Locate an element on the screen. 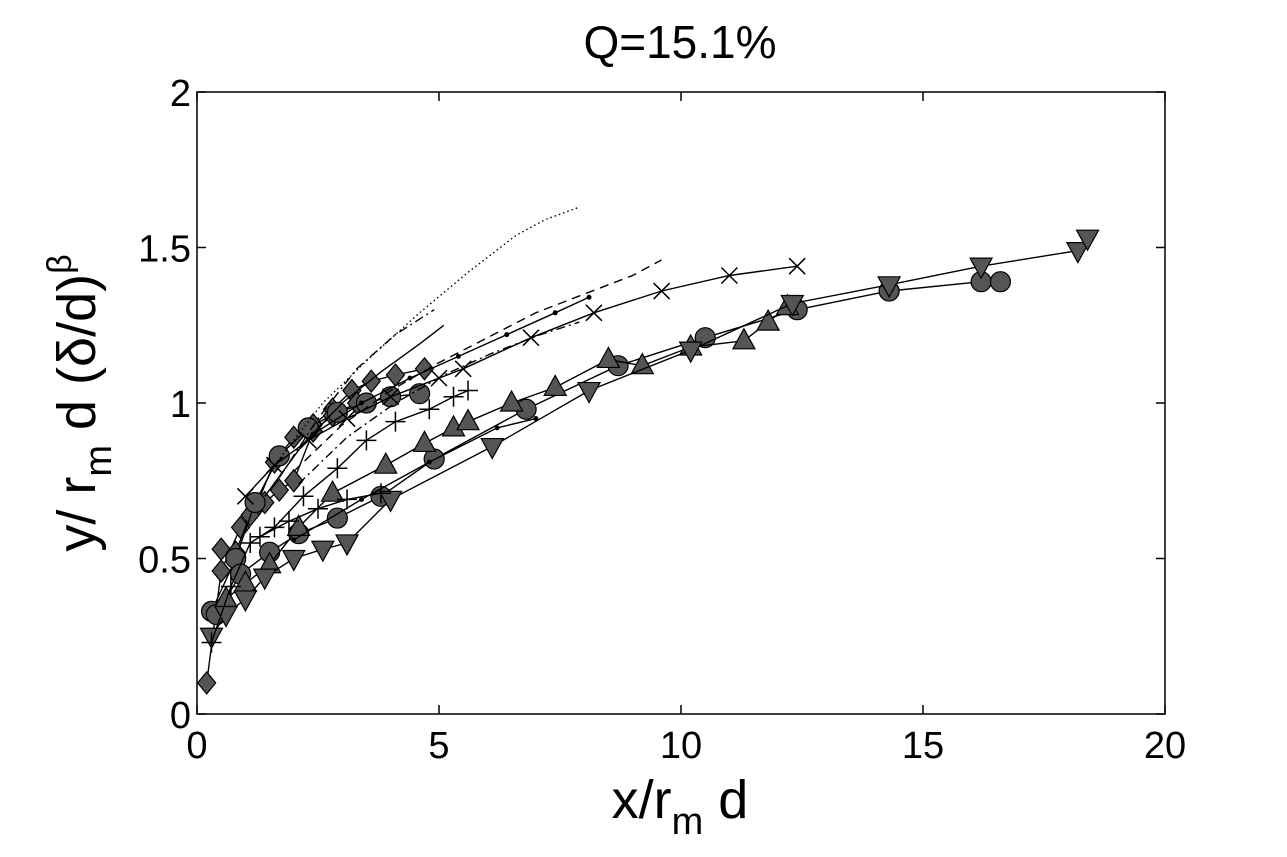 Image resolution: width=1287 pixels, height=857 pixels. y-axis-label: y/ rm d (δ/d)β is located at coordinates (80, 402).